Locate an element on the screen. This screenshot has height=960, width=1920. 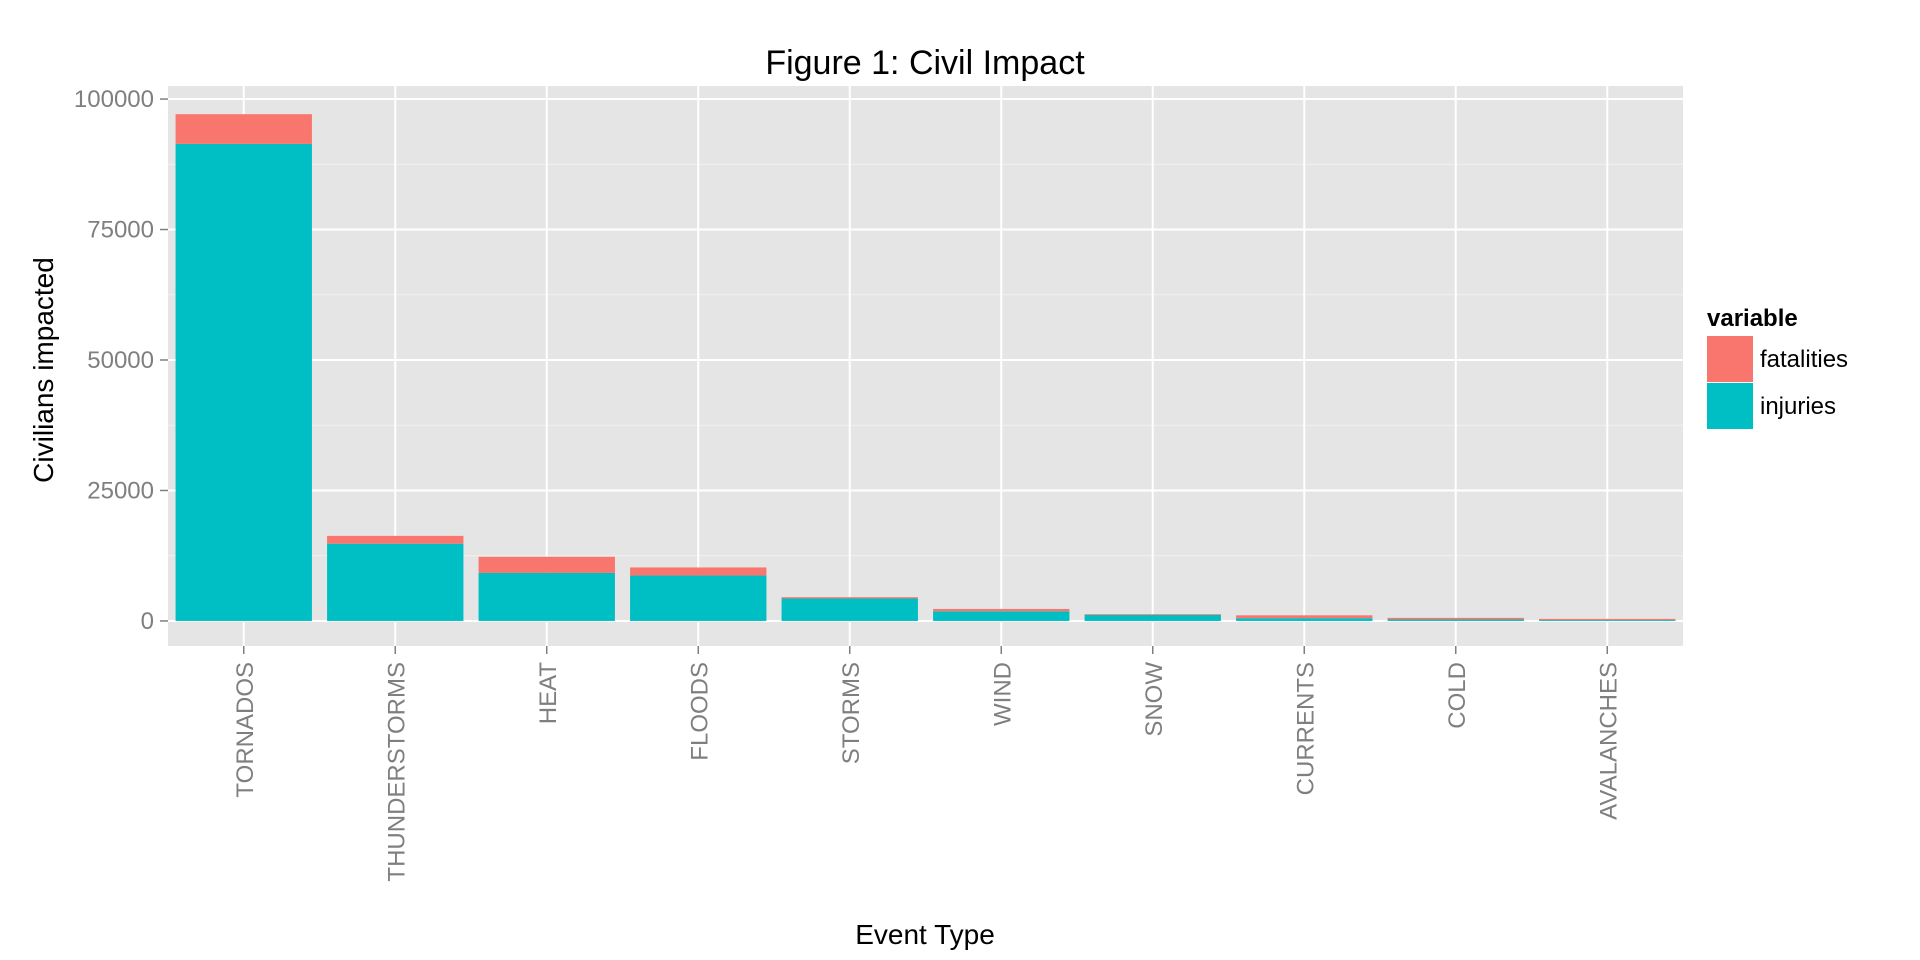
y-tick-label: 50000 is located at coordinates (120, 360).